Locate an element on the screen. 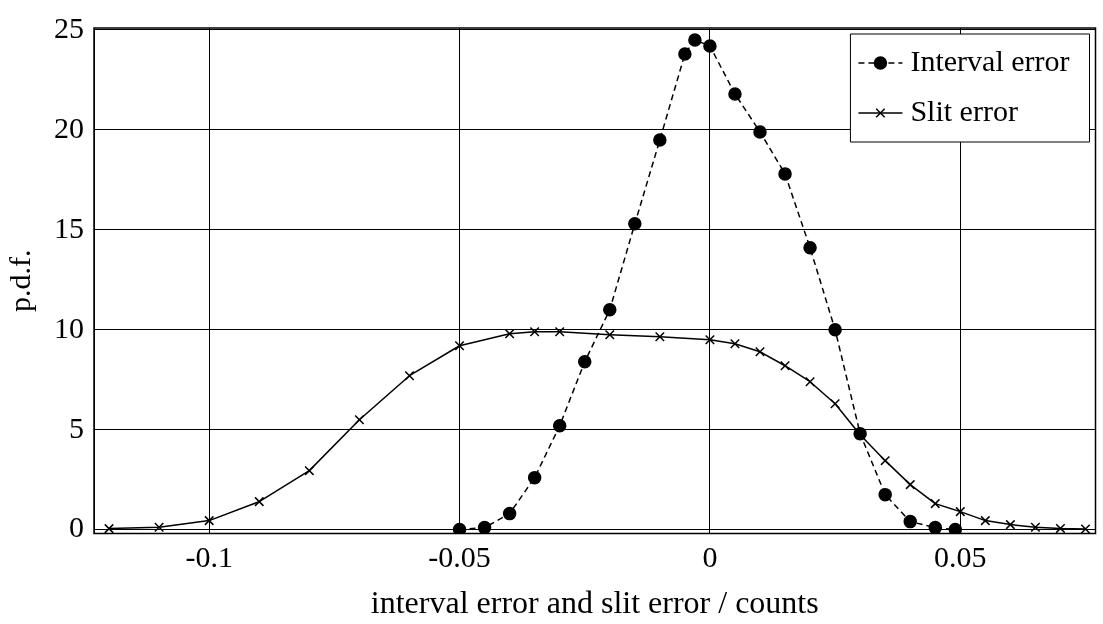 The height and width of the screenshot is (624, 1103). x-tick-label: -0.05 is located at coordinates (459, 557).